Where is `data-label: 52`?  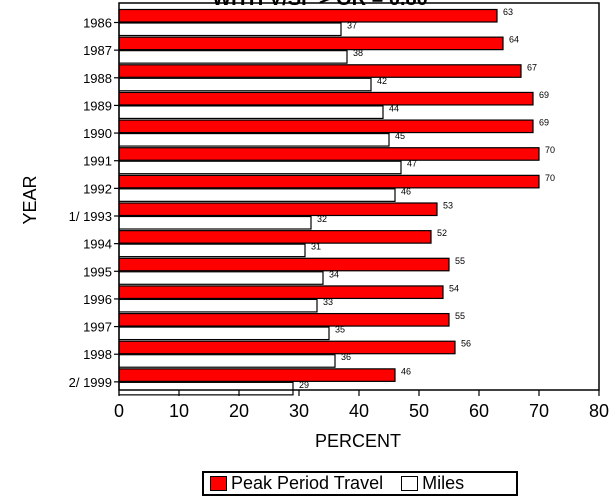
data-label: 52 is located at coordinates (442, 233).